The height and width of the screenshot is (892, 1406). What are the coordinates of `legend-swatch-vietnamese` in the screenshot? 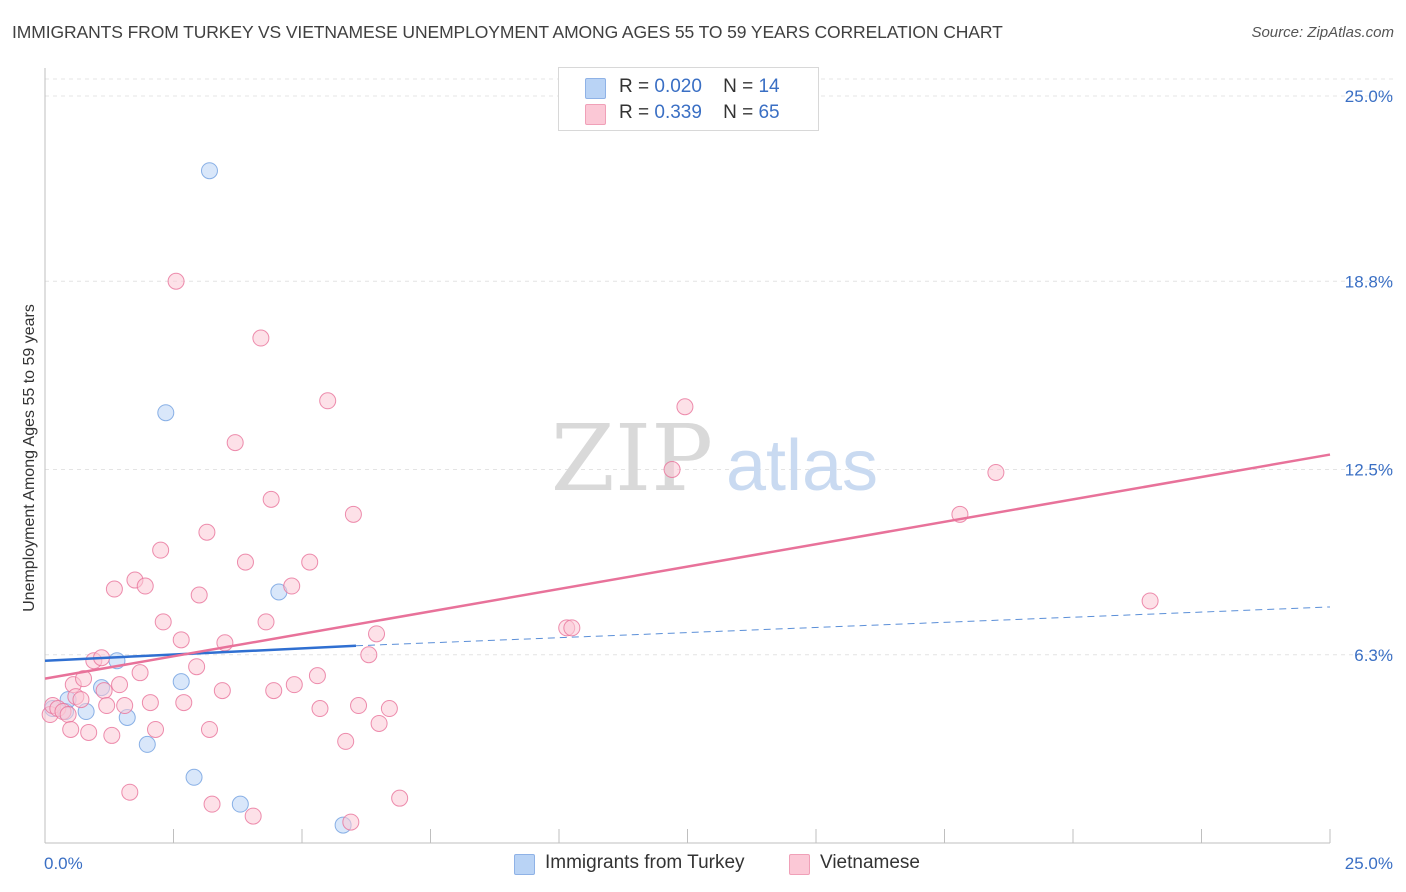 It's located at (595, 114).